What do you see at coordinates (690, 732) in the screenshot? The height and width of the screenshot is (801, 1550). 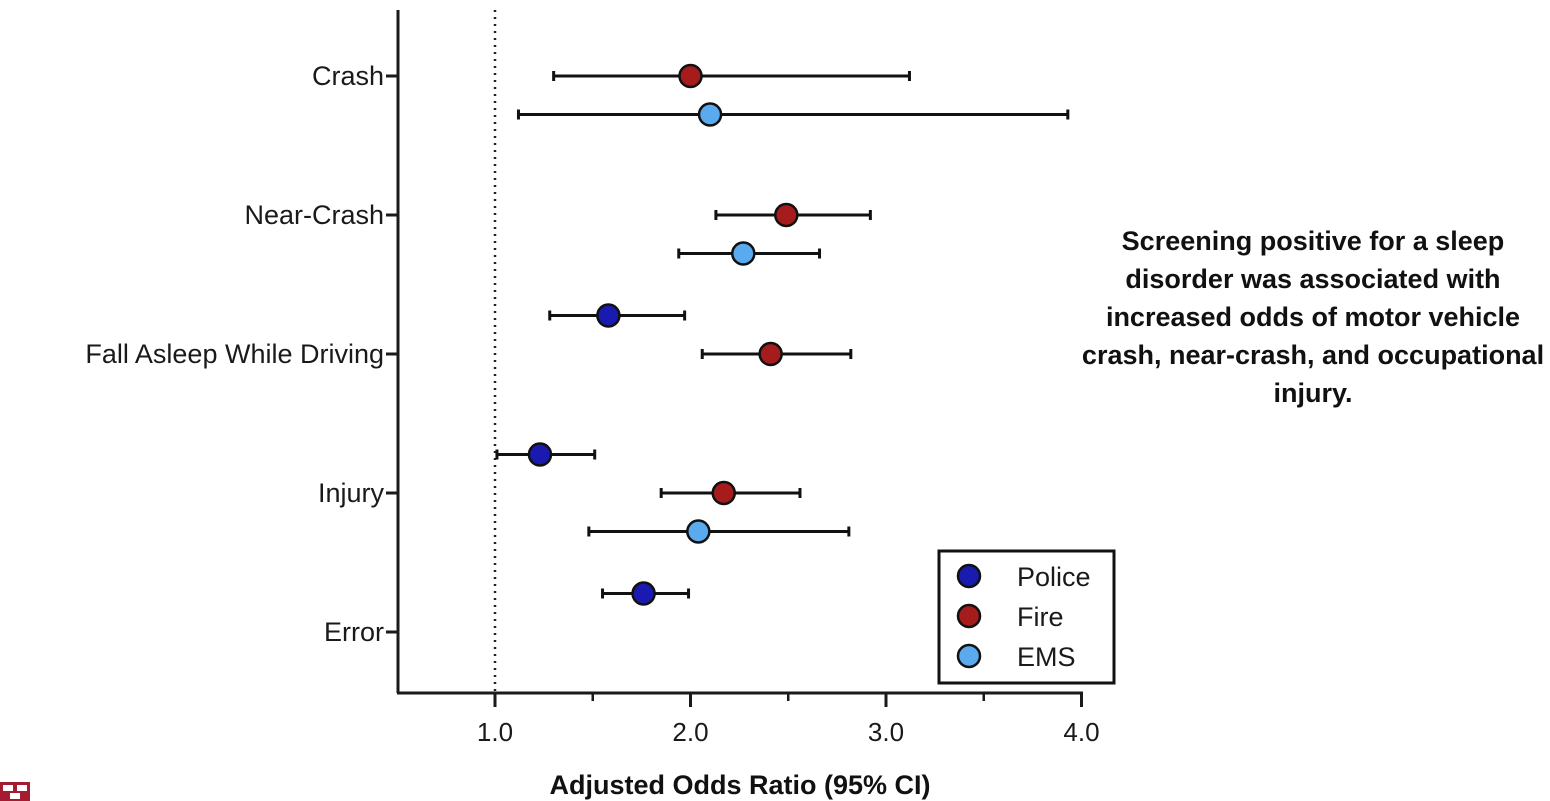 I see `x-tick-label-2-0: 2.0` at bounding box center [690, 732].